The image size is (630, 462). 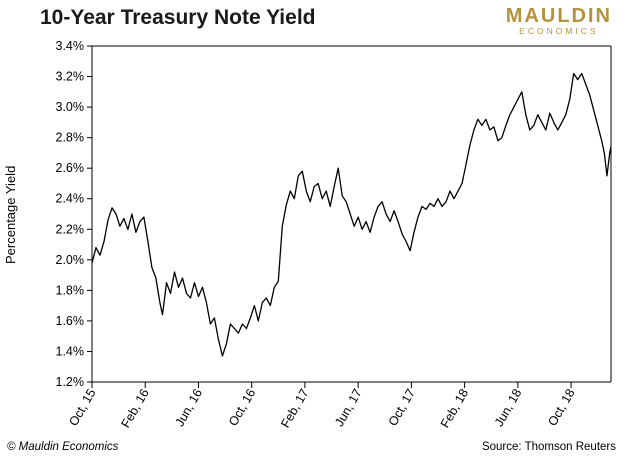 I want to click on copyright-note: © Mauldin Economics, so click(x=63, y=447).